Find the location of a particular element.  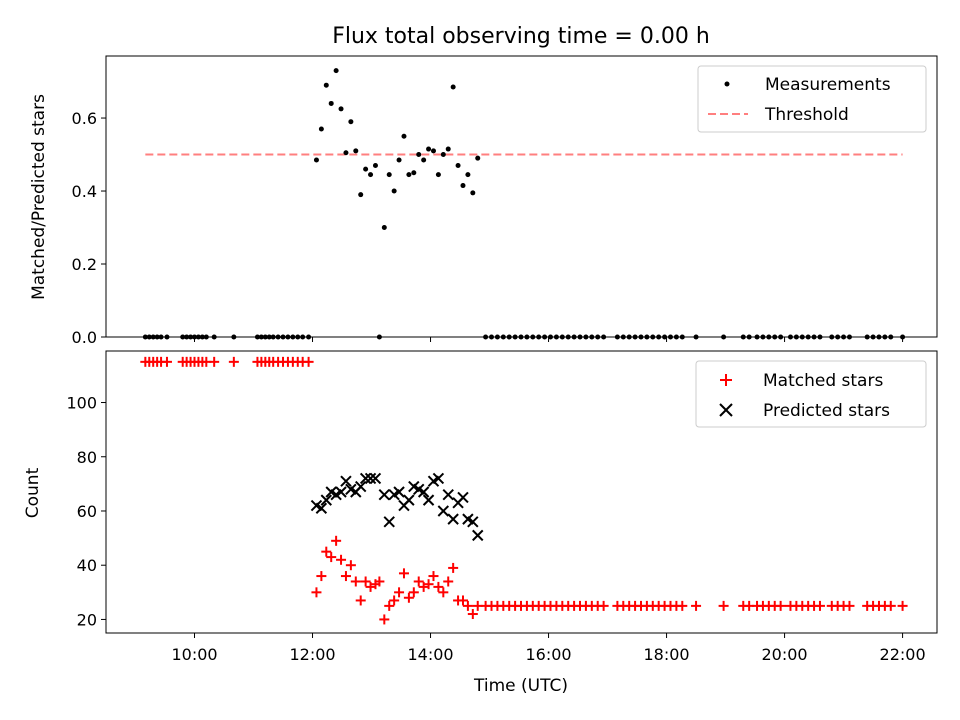

top-y-tick-label: 0.0 is located at coordinates (84, 337).